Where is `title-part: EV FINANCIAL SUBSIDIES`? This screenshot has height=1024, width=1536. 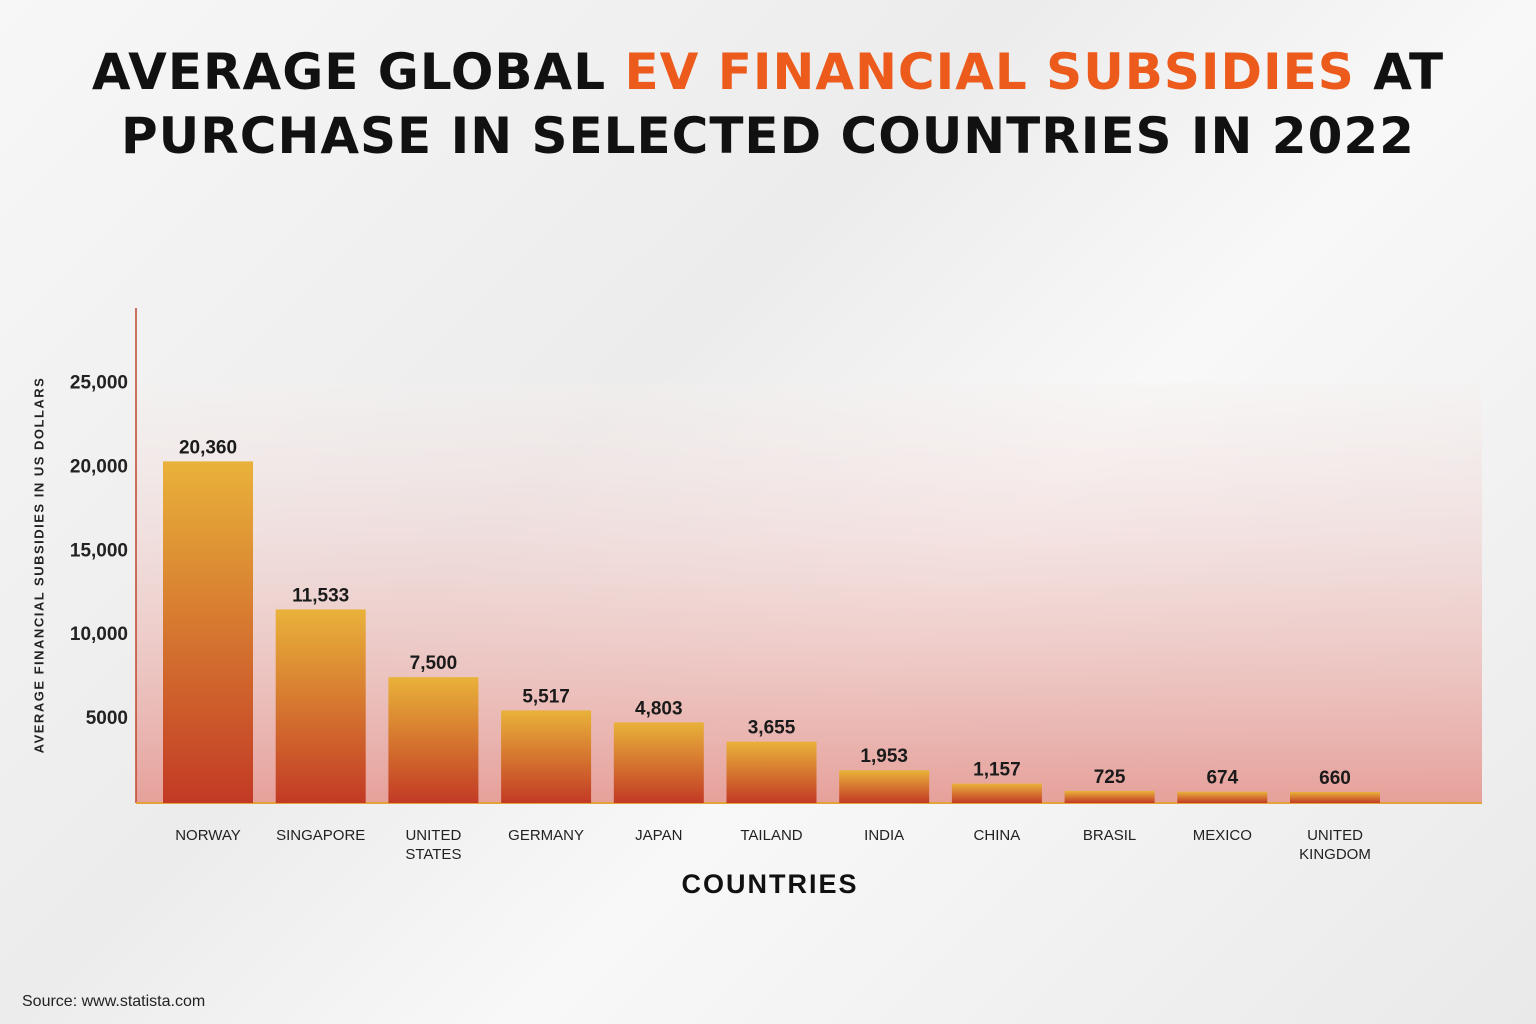 title-part: EV FINANCIAL SUBSIDIES is located at coordinates (989, 72).